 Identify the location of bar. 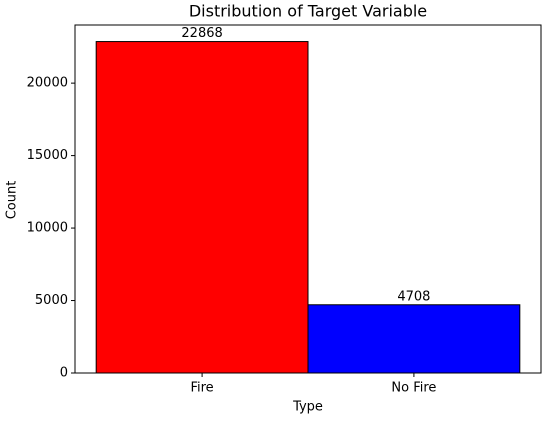
(414, 339).